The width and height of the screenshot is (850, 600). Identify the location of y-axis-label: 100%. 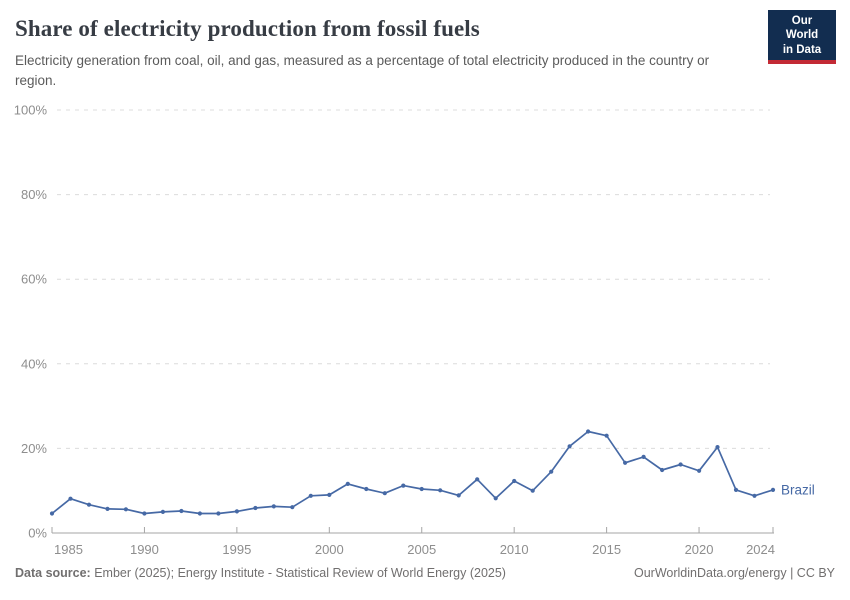
(31, 110).